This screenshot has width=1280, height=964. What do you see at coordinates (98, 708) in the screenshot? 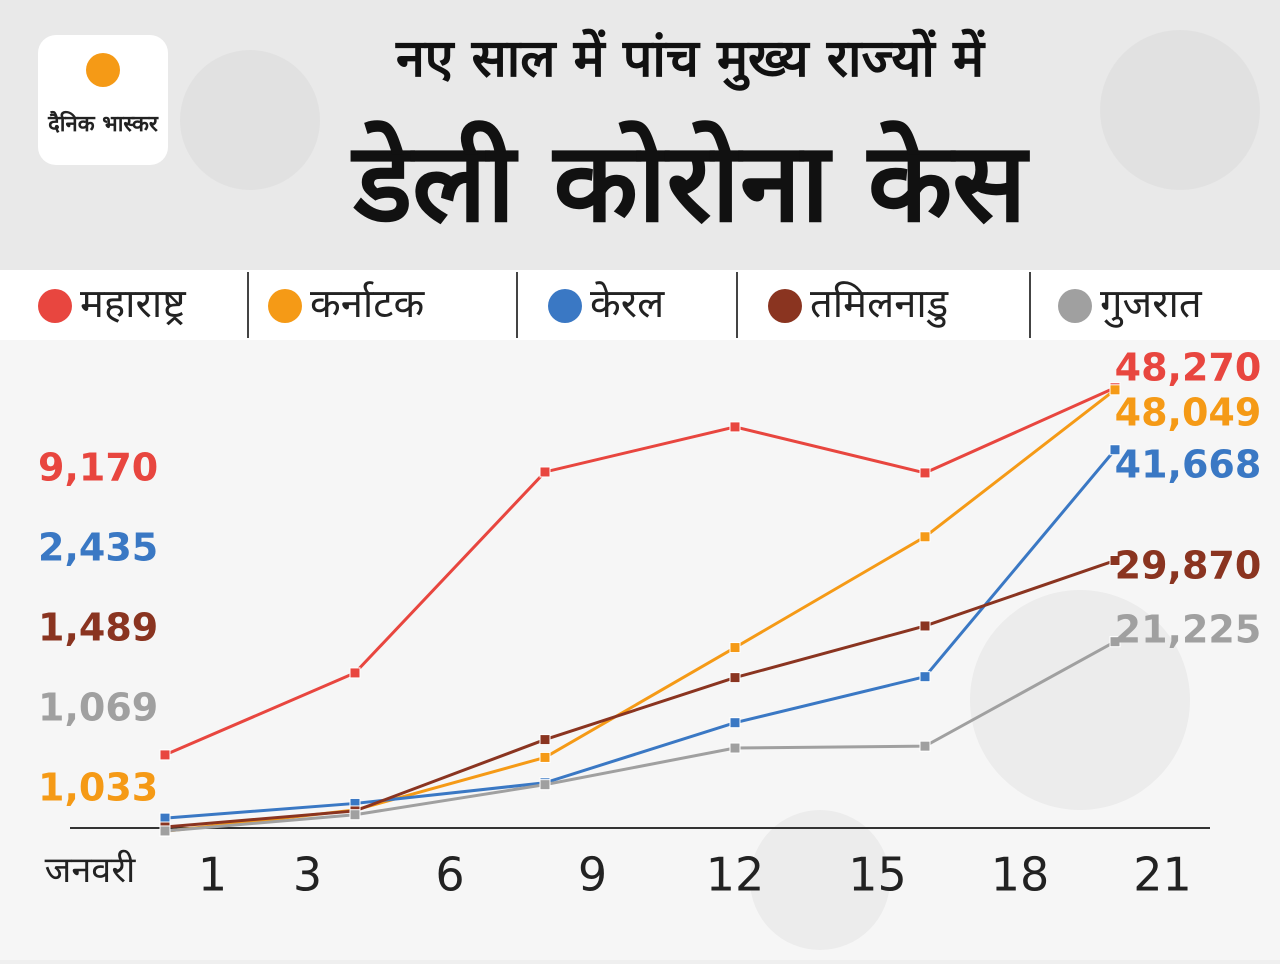
I see `value-label: 1,069` at bounding box center [98, 708].